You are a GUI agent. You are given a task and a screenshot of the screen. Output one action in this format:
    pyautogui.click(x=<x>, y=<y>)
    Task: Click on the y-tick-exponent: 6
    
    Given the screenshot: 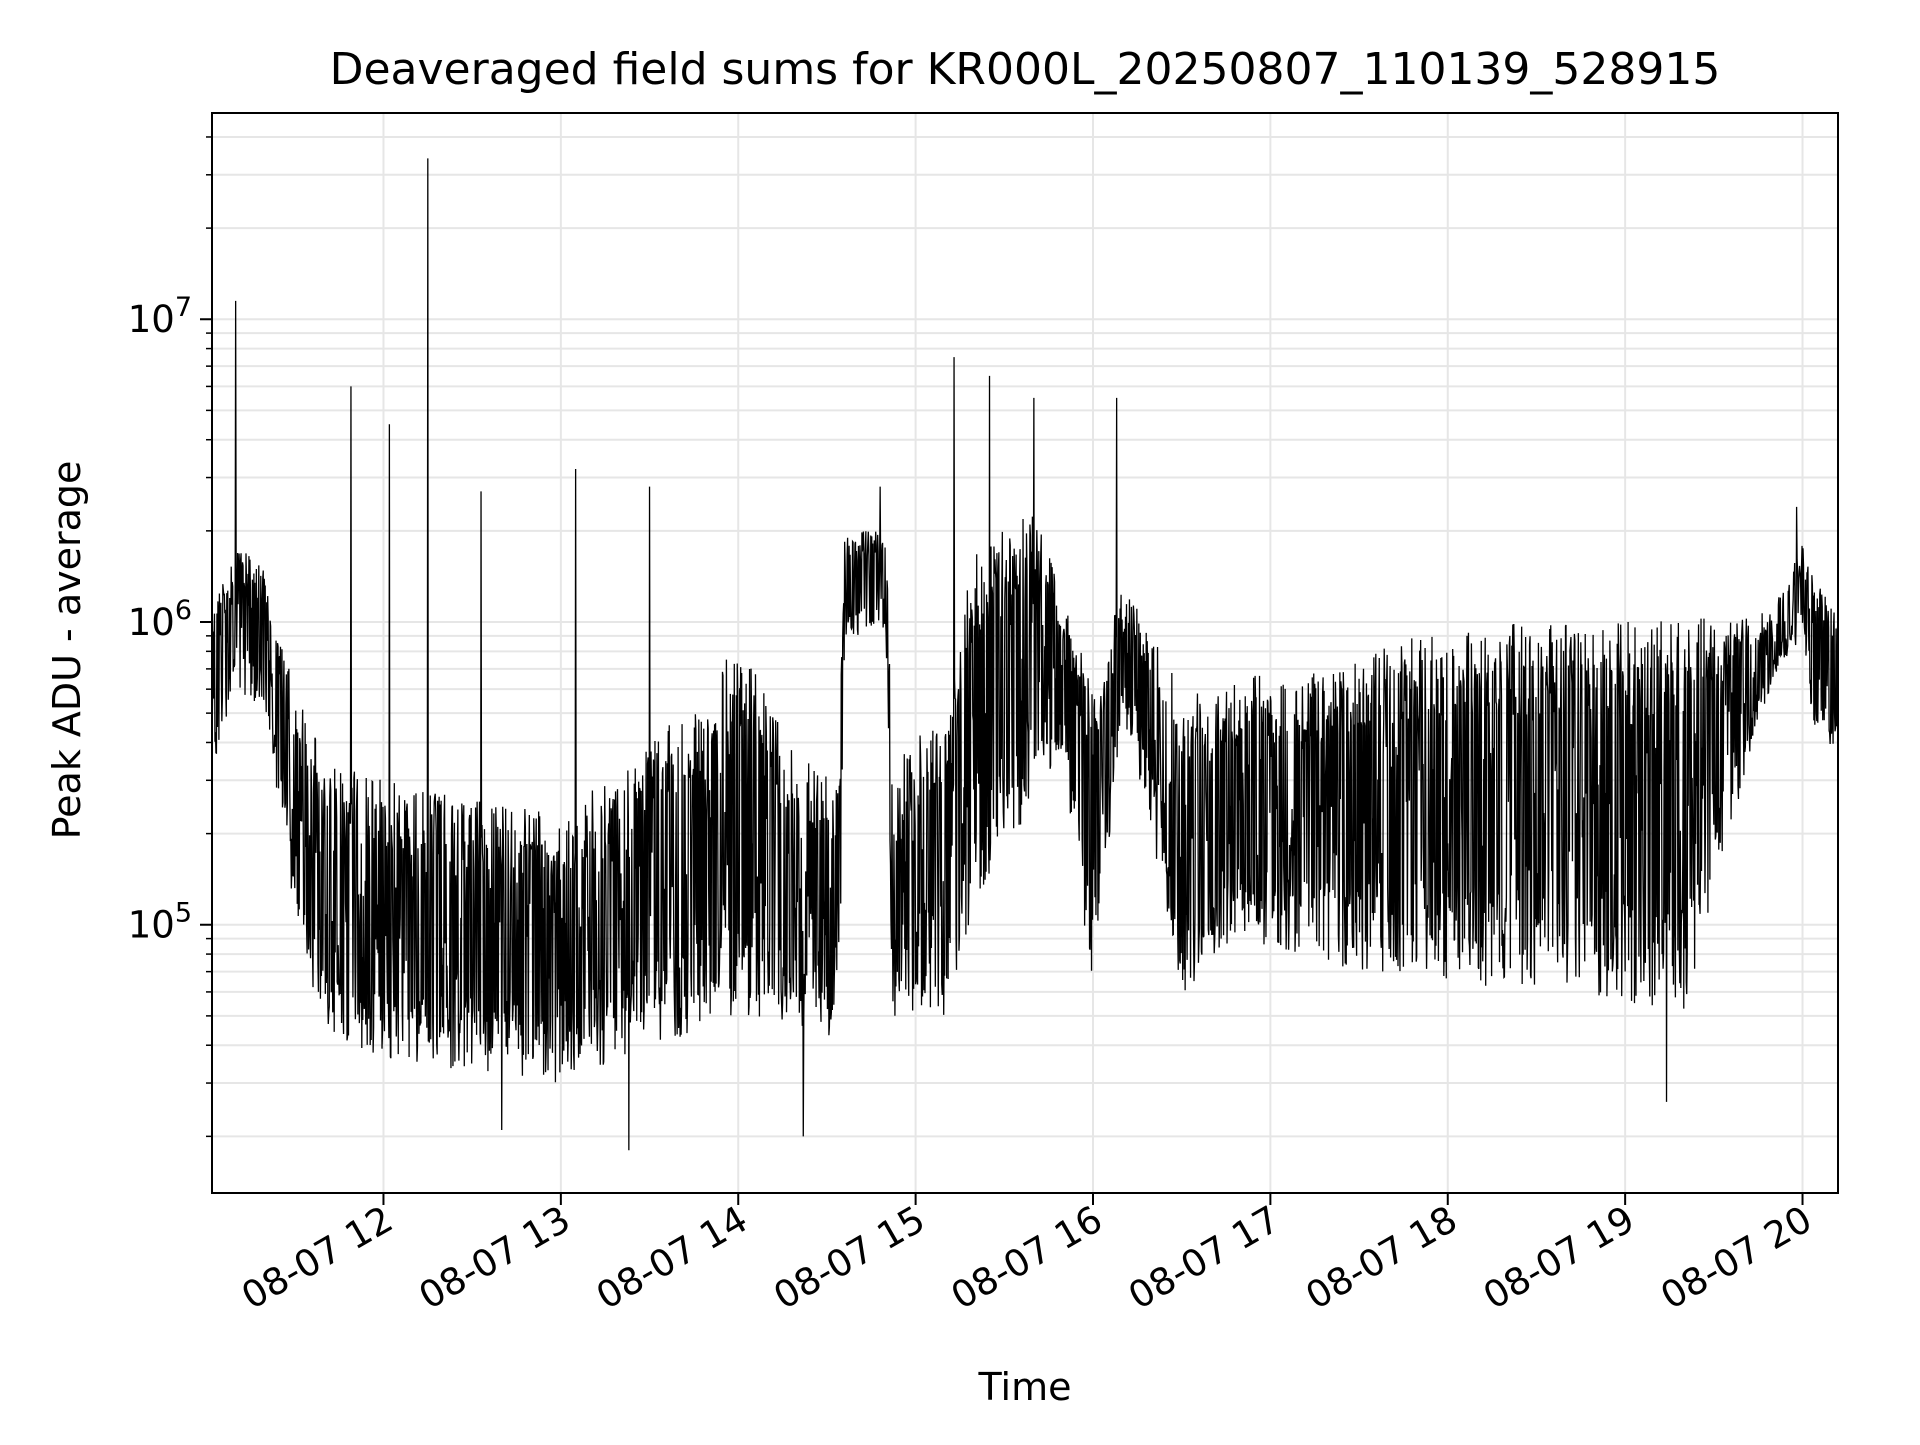 What is the action you would take?
    pyautogui.click(x=183, y=610)
    